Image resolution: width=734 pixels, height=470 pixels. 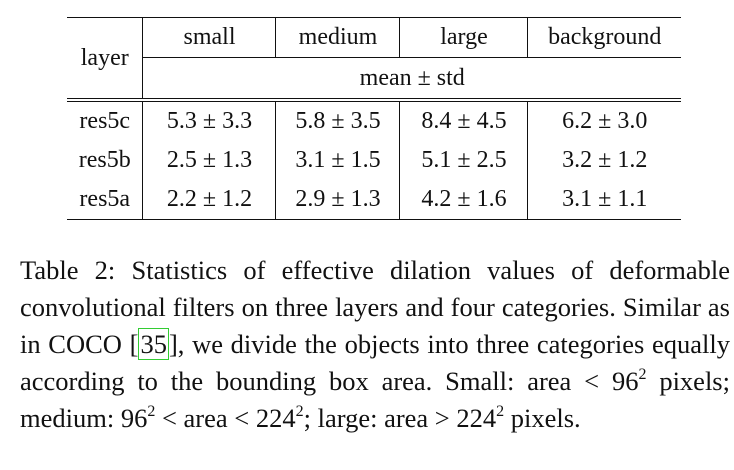 I want to click on caption-text: ; large: area > 224, so click(x=400, y=418).